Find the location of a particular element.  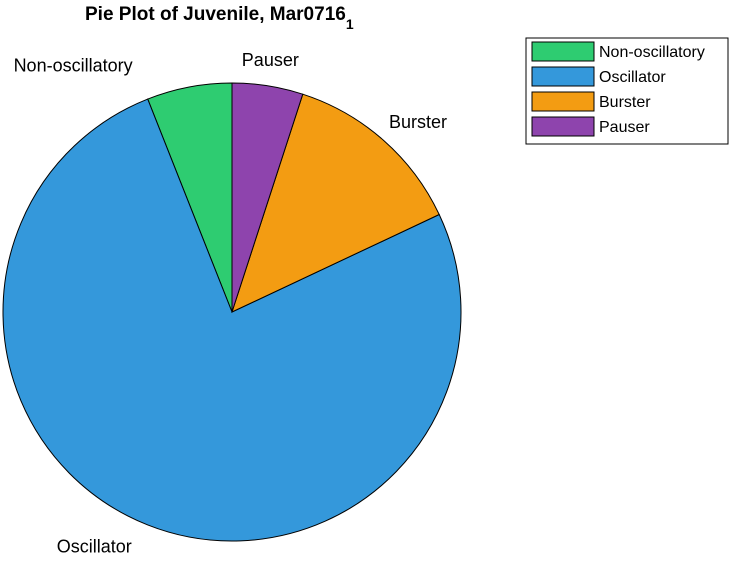

slice-label-non-oscillatory: Non-oscillatory is located at coordinates (73, 65).